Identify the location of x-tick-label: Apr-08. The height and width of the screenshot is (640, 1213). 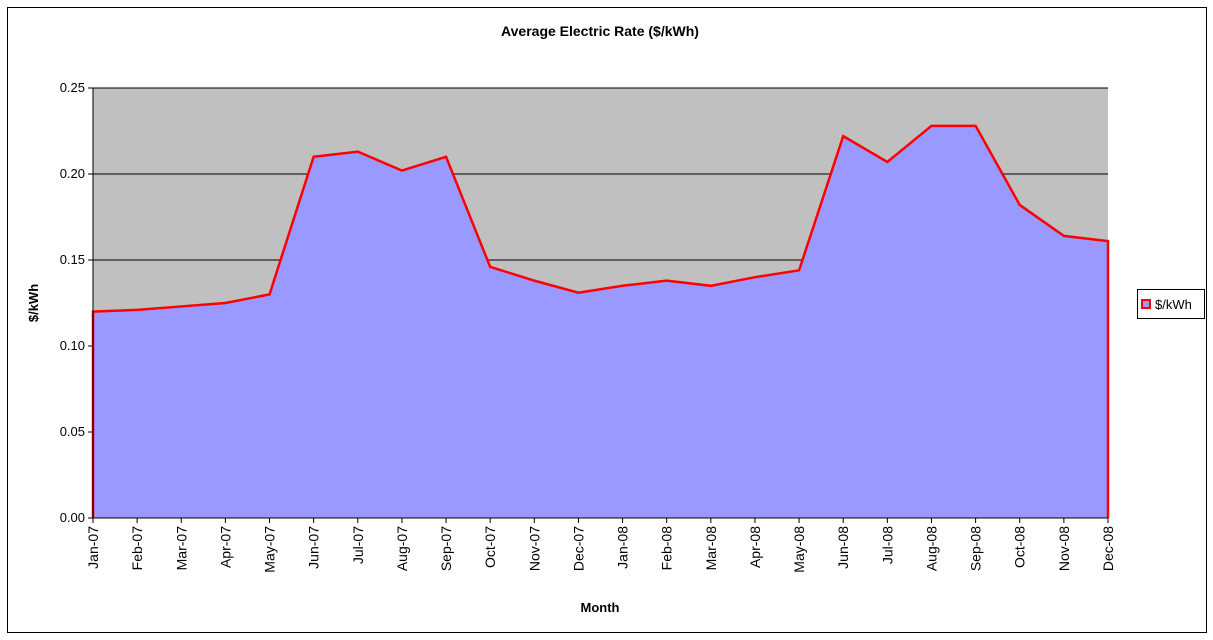
(755, 547).